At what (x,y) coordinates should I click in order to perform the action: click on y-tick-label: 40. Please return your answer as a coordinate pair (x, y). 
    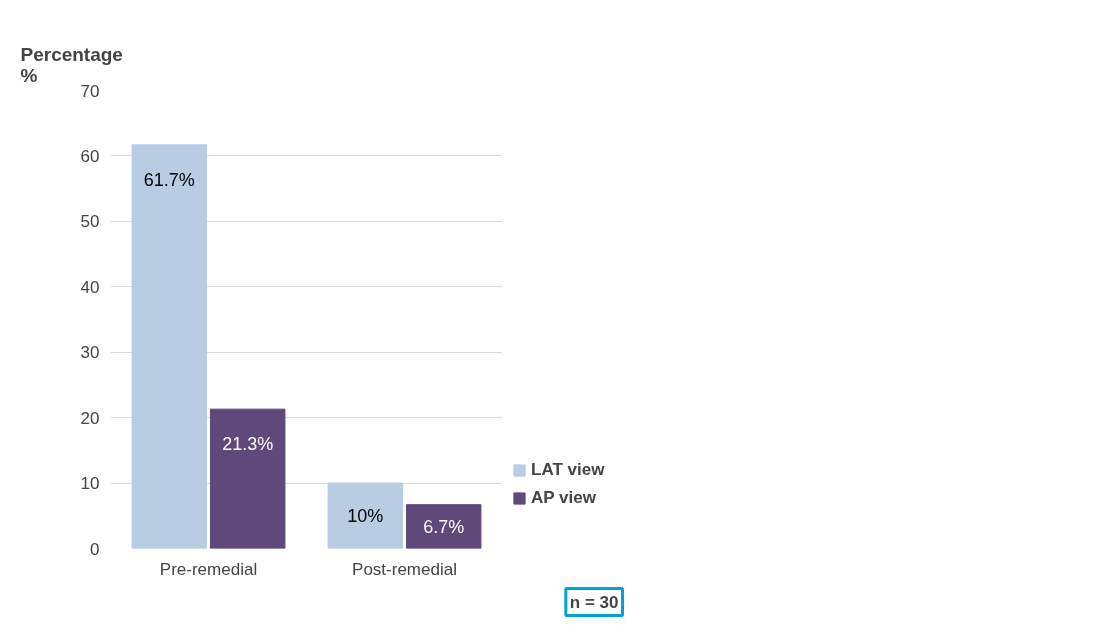
    Looking at the image, I should click on (90, 287).